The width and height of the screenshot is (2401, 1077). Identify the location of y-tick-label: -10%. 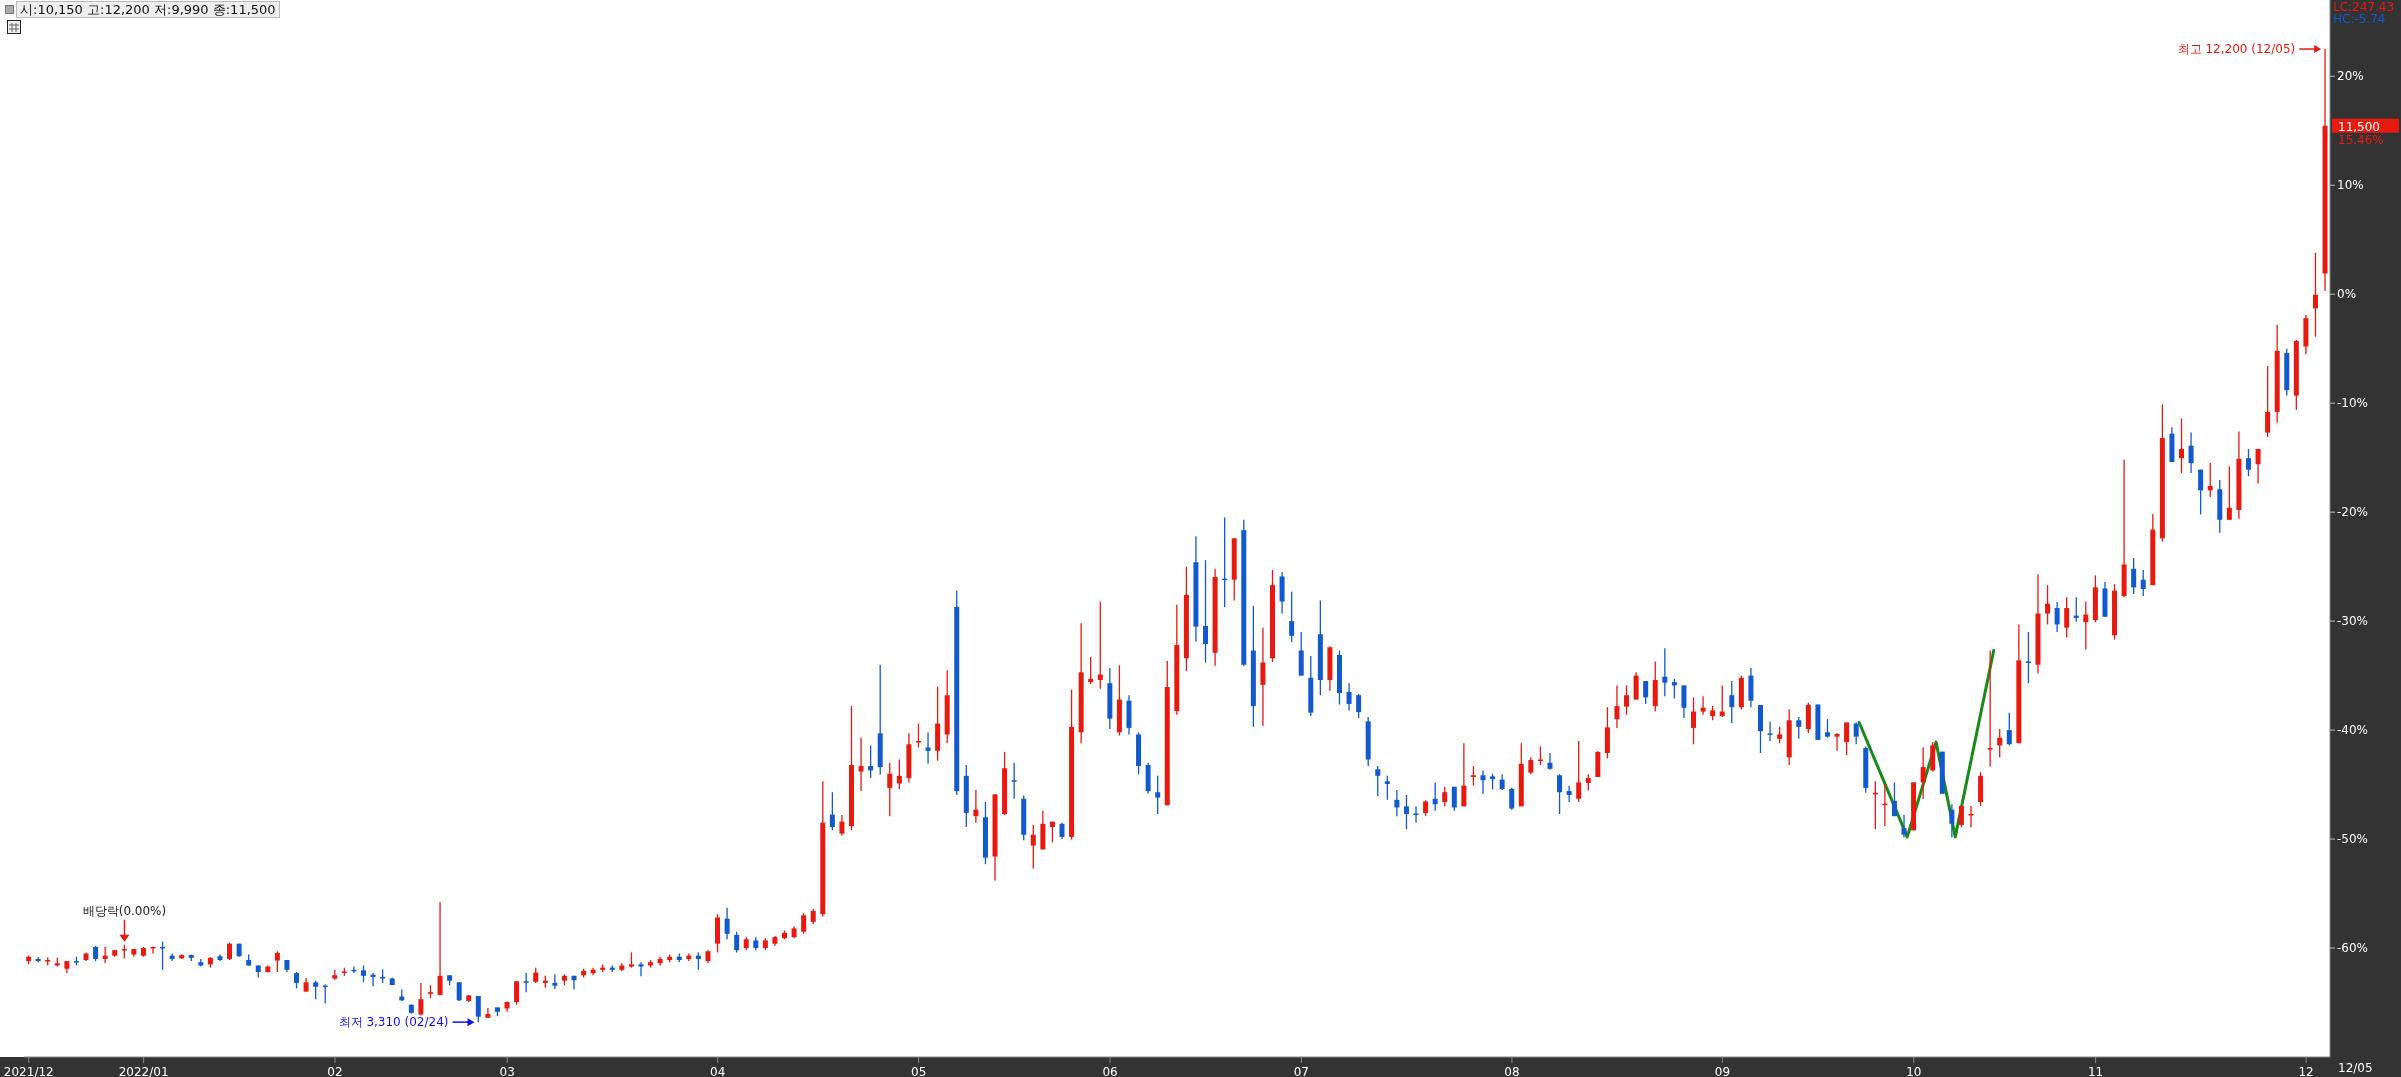
(2353, 403).